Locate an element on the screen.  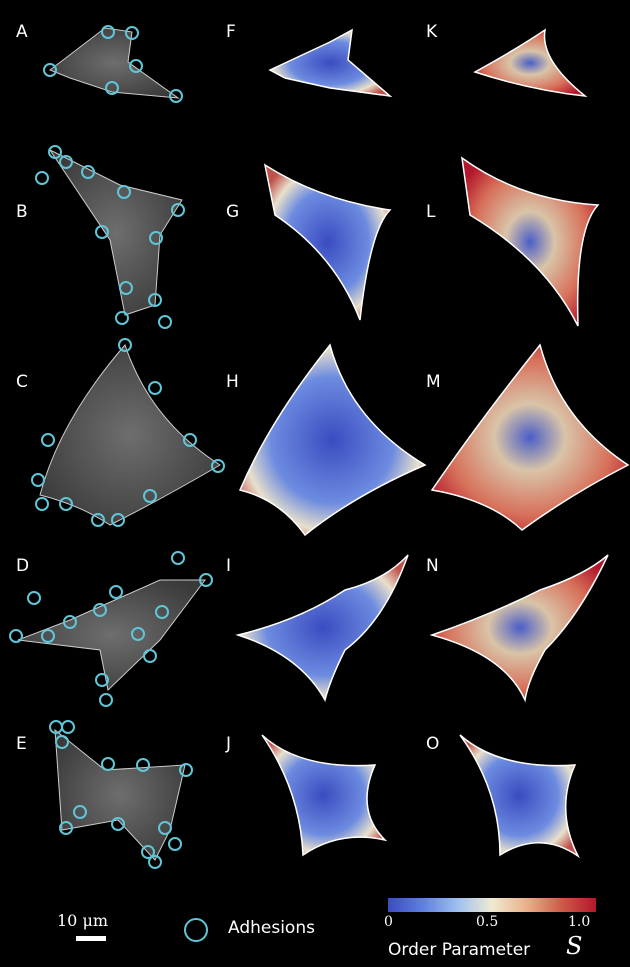
colorbar-tick-05: 0.5 is located at coordinates (487, 922).